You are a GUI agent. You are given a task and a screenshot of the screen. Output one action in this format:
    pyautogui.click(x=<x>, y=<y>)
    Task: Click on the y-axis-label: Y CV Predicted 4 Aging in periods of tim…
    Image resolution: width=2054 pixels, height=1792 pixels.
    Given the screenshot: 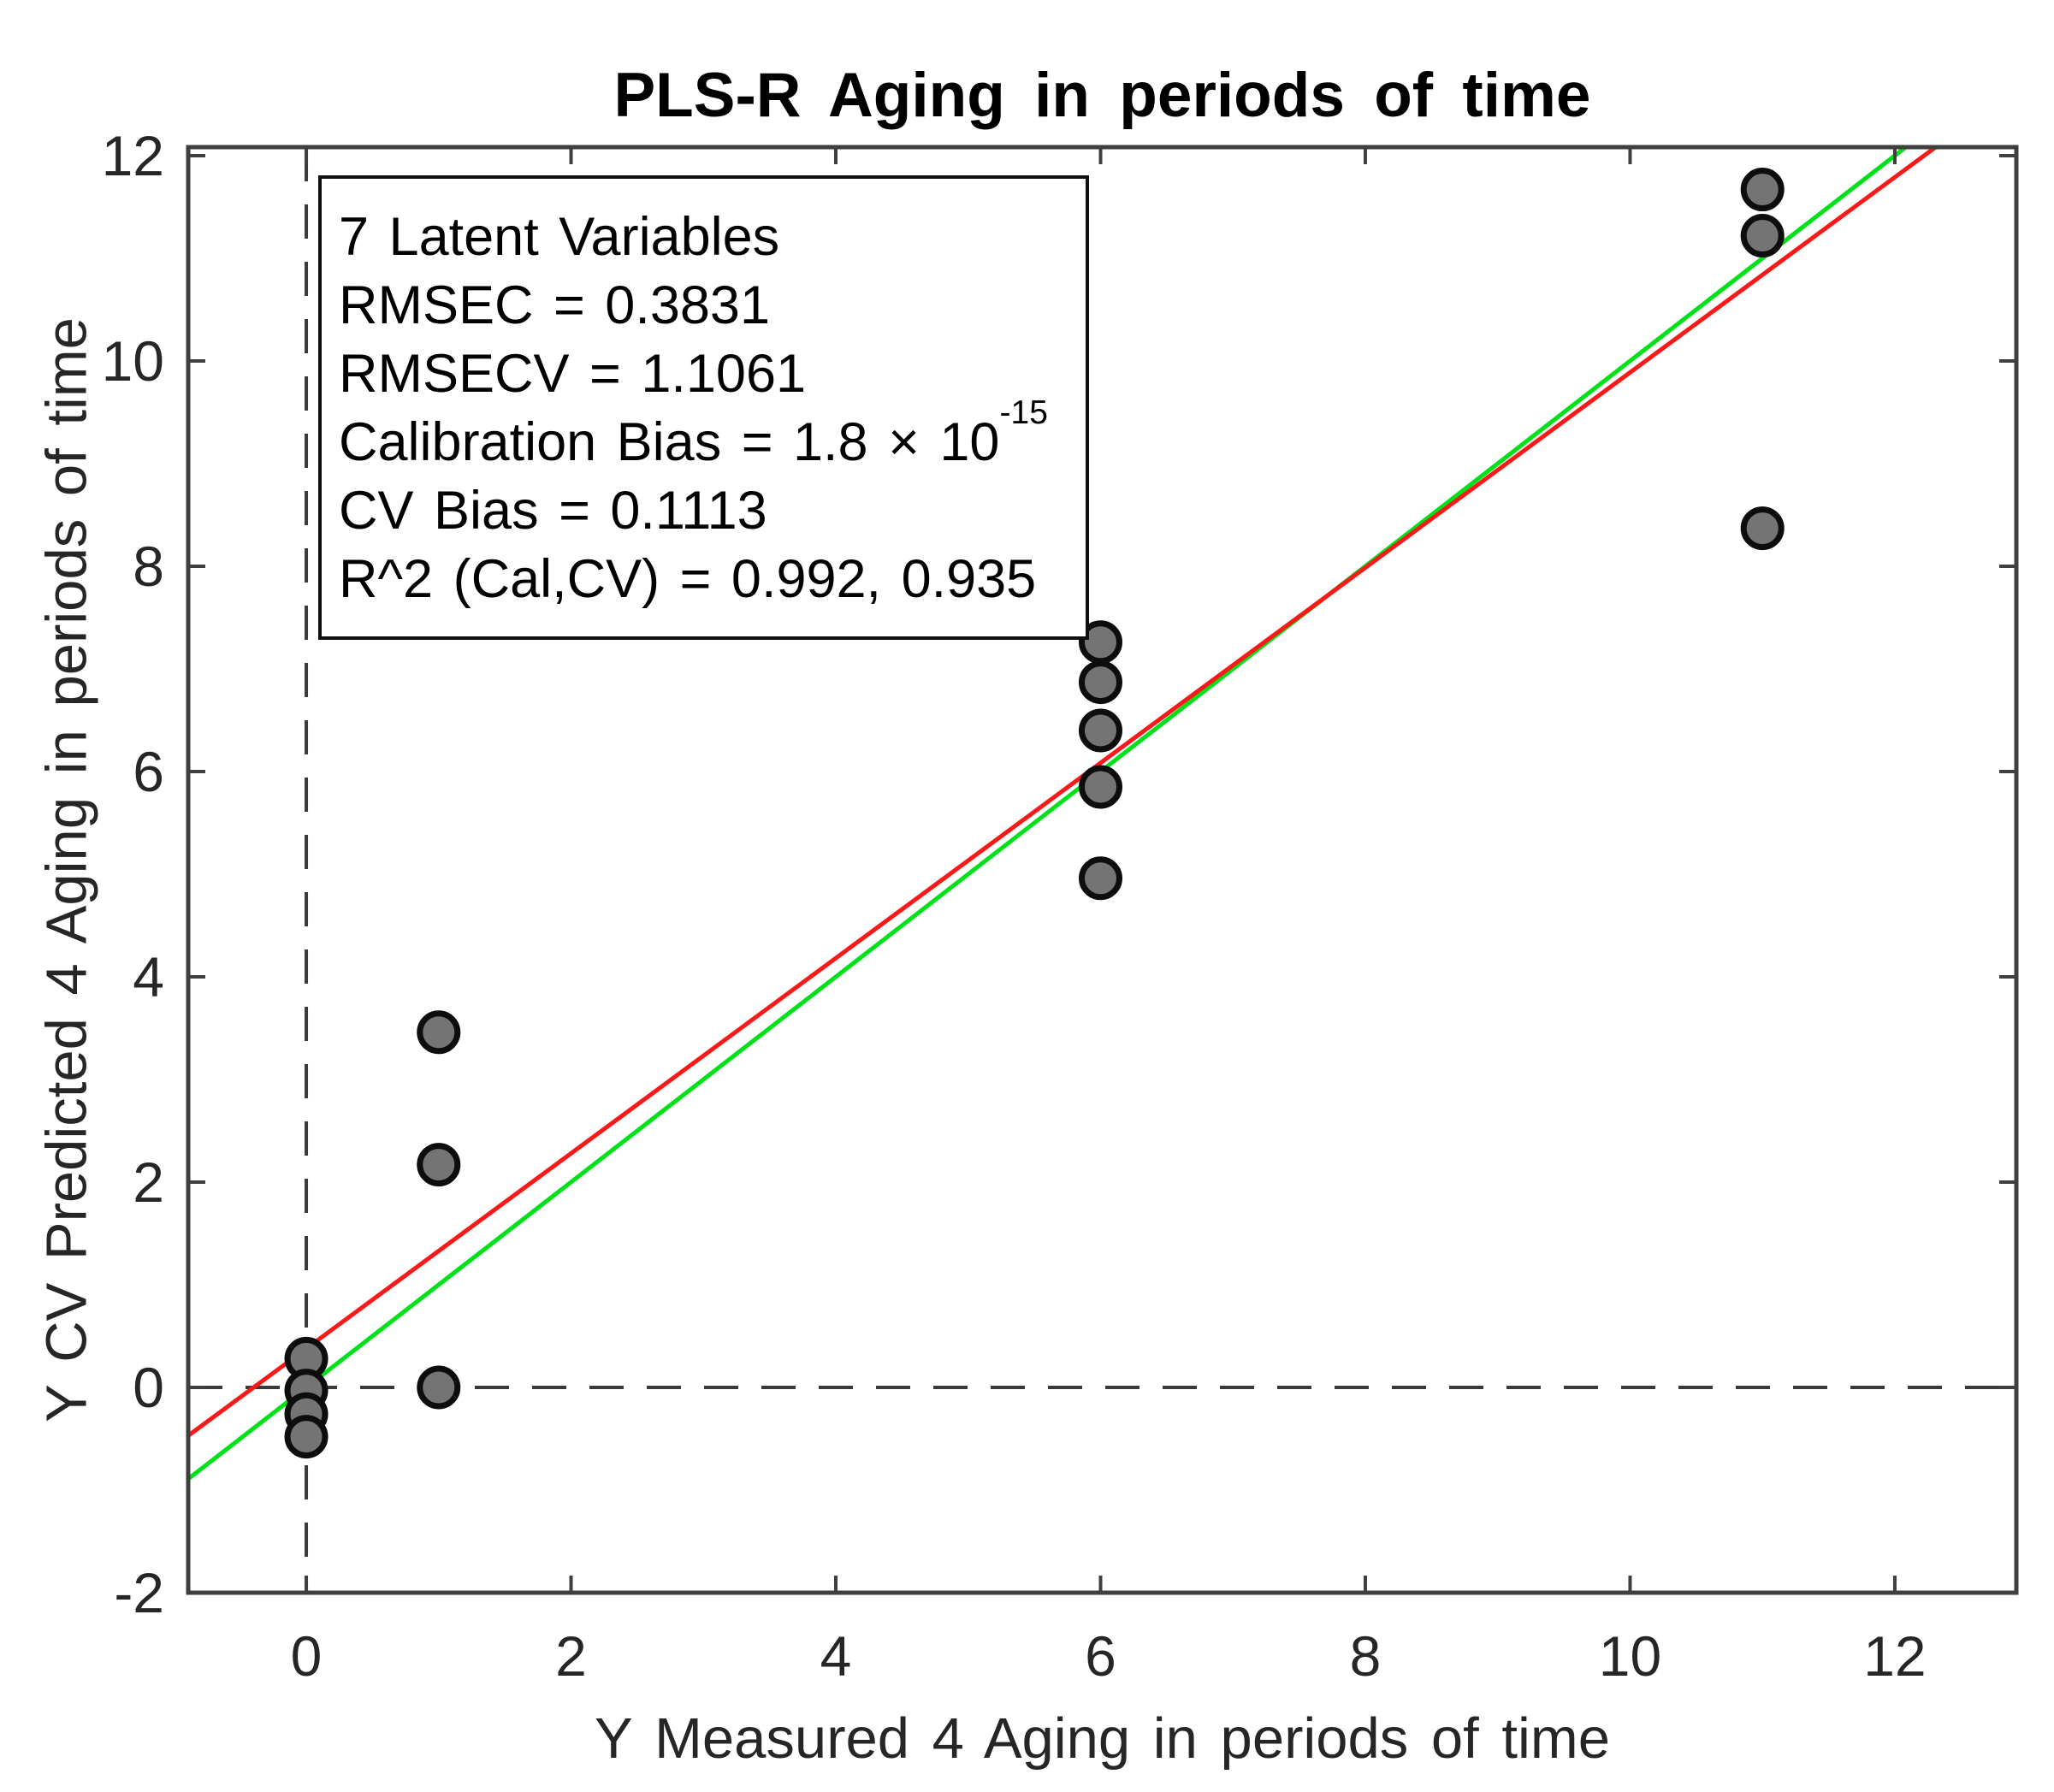 What is the action you would take?
    pyautogui.click(x=66, y=869)
    